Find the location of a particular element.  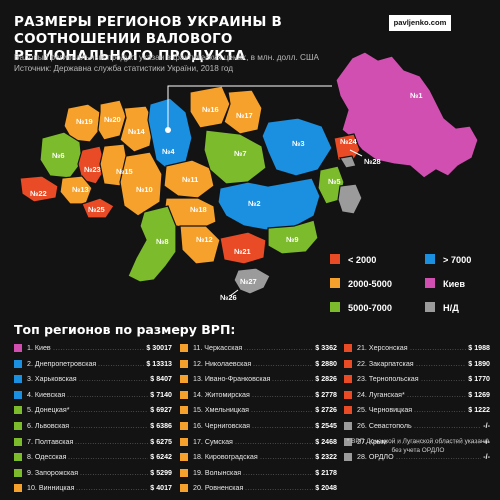

legend-item: 5000-7000 is located at coordinates (361, 308).